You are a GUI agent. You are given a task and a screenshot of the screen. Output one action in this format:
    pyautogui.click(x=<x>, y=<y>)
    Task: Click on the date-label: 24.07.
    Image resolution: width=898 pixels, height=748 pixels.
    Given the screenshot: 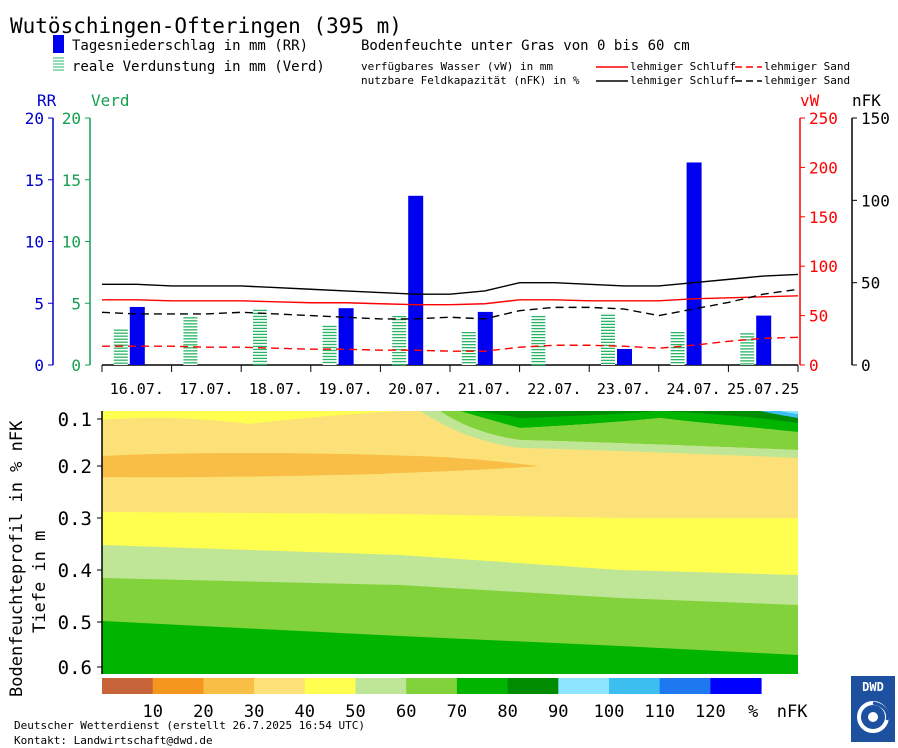 What is the action you would take?
    pyautogui.click(x=694, y=389)
    